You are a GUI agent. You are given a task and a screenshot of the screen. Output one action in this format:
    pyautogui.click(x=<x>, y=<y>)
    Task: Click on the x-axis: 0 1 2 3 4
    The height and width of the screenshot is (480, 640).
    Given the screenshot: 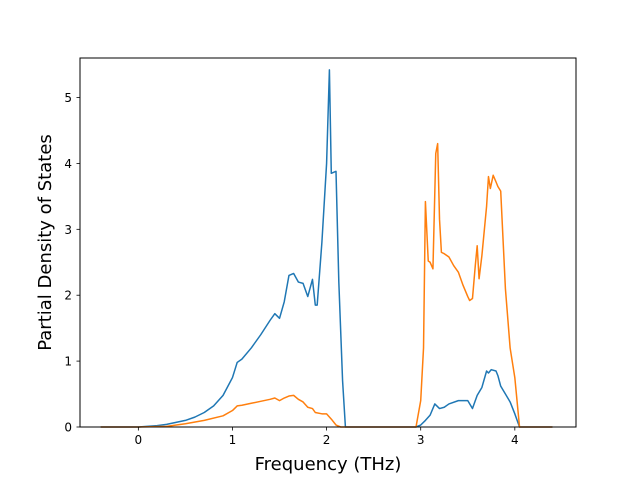 What is the action you would take?
    pyautogui.click(x=327, y=437)
    